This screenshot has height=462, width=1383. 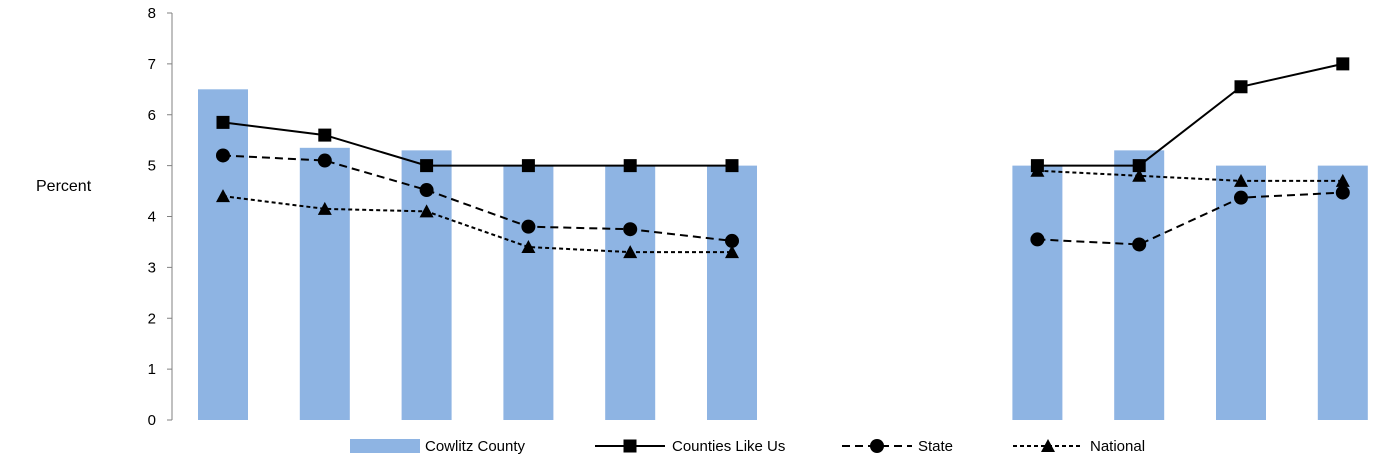 What do you see at coordinates (152, 13) in the screenshot?
I see `y-tick-label: 8` at bounding box center [152, 13].